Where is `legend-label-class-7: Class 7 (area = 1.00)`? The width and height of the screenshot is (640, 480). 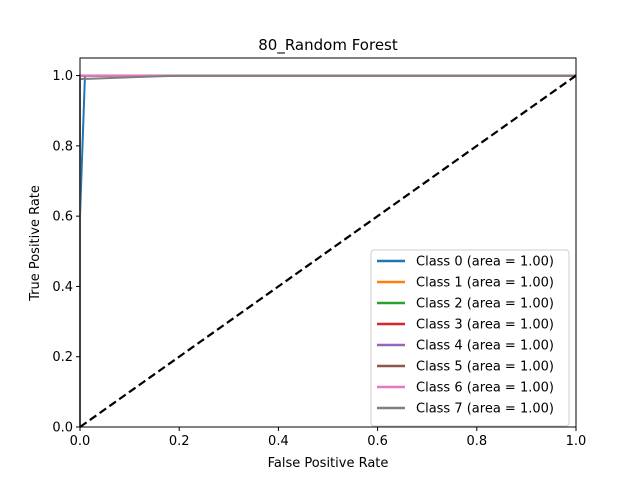 legend-label-class-7: Class 7 (area = 1.00) is located at coordinates (485, 409).